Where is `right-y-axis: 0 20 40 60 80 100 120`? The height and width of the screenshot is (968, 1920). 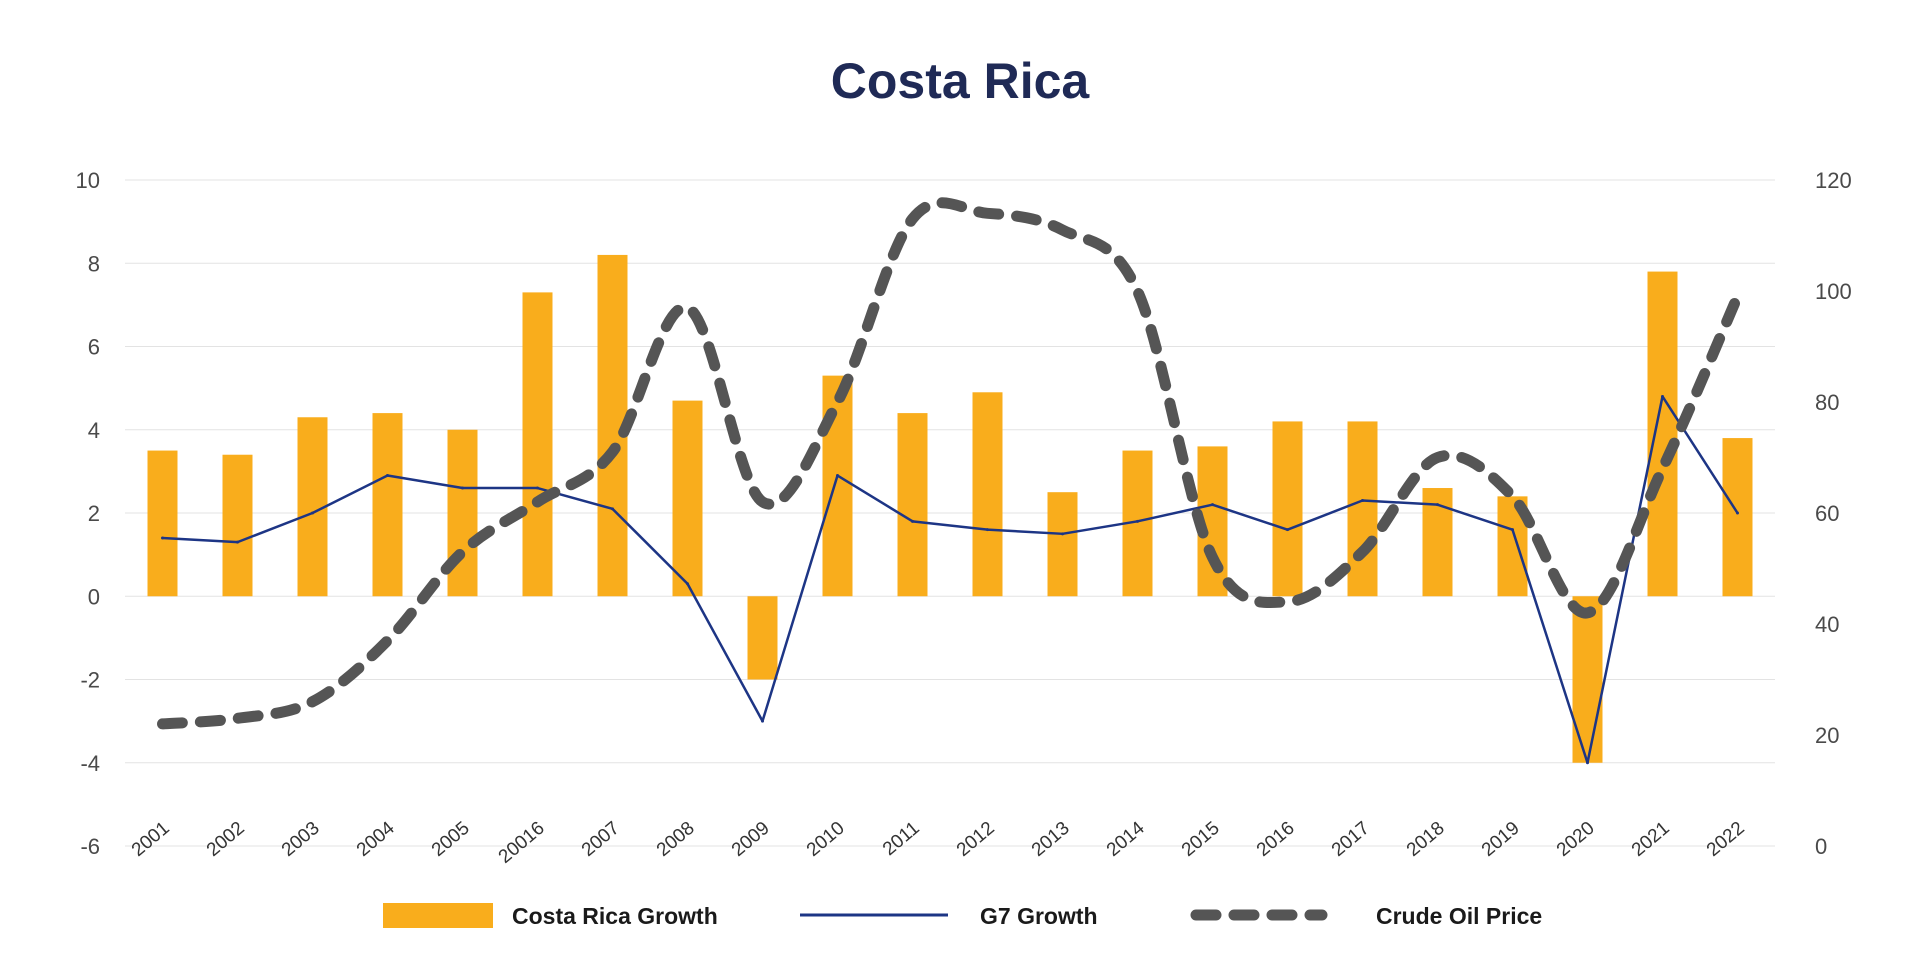 right-y-axis: 0 20 40 60 80 100 120 is located at coordinates (1833, 513).